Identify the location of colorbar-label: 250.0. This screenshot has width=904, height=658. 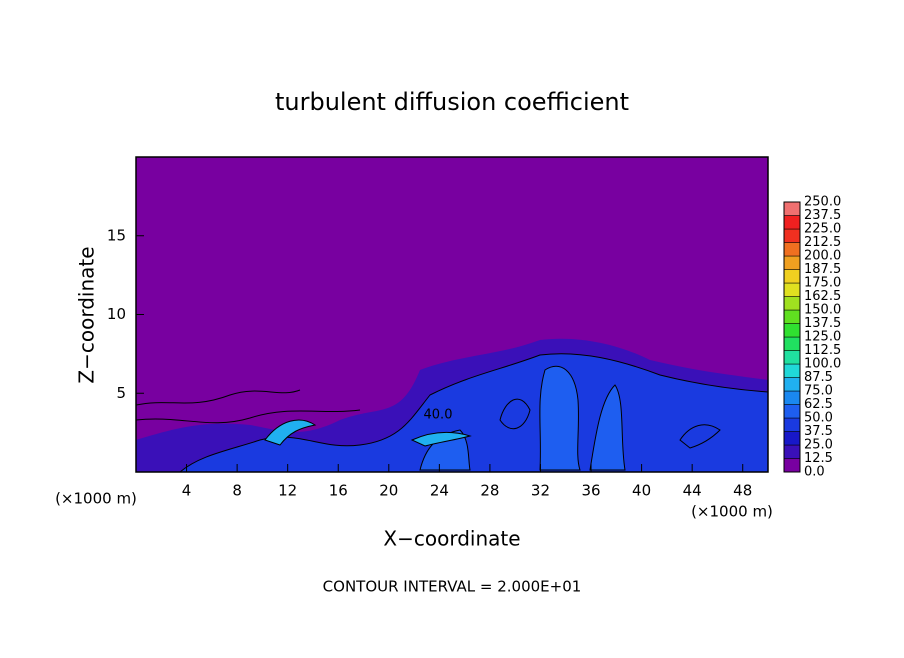
(822, 202).